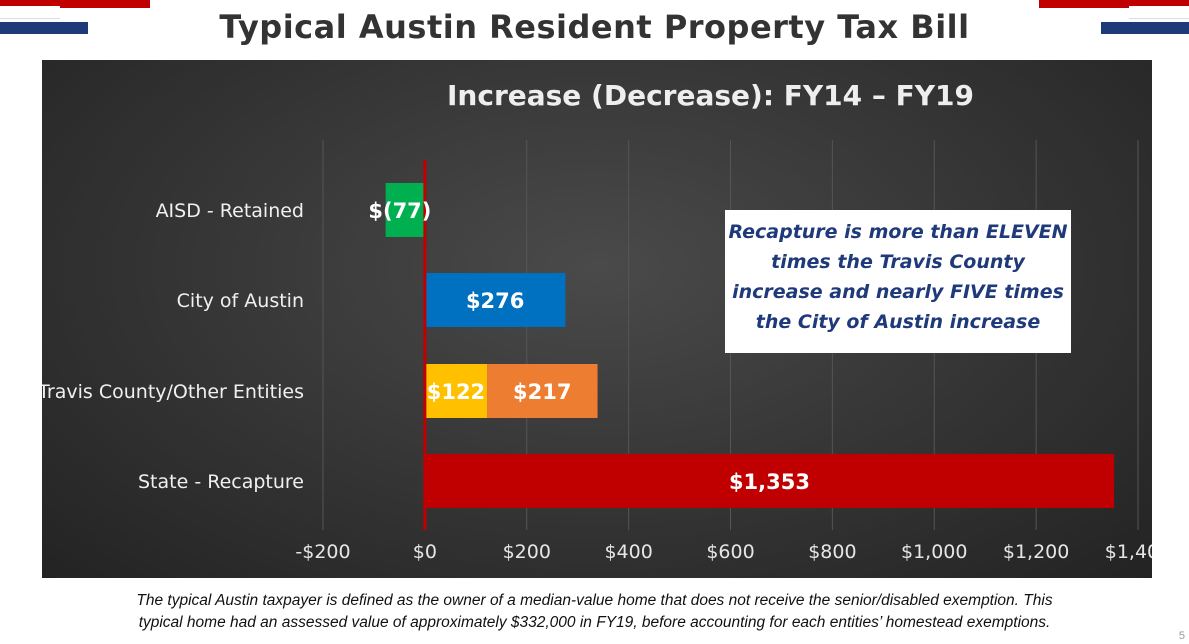  Describe the element at coordinates (898, 292) in the screenshot. I see `annotation-line: increase and nearly FIVE times` at that location.